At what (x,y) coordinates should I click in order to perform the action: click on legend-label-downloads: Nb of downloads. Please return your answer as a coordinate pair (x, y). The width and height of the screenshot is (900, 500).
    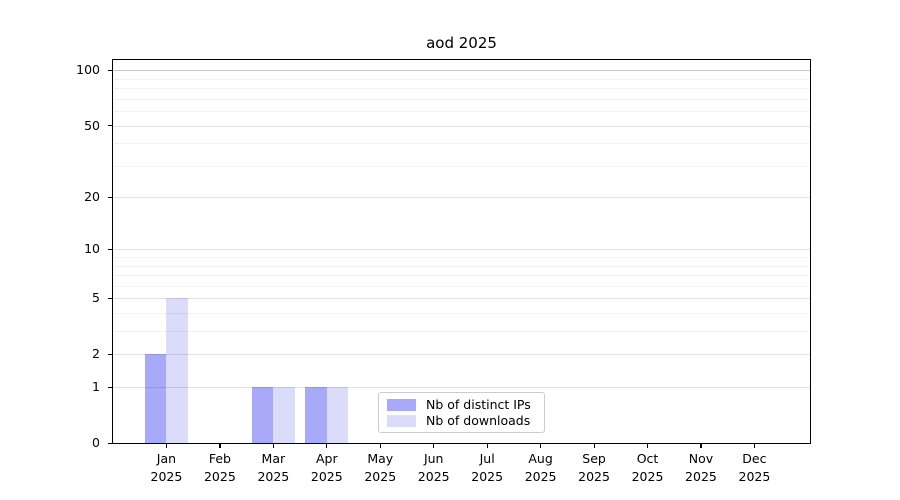
    Looking at the image, I should click on (478, 420).